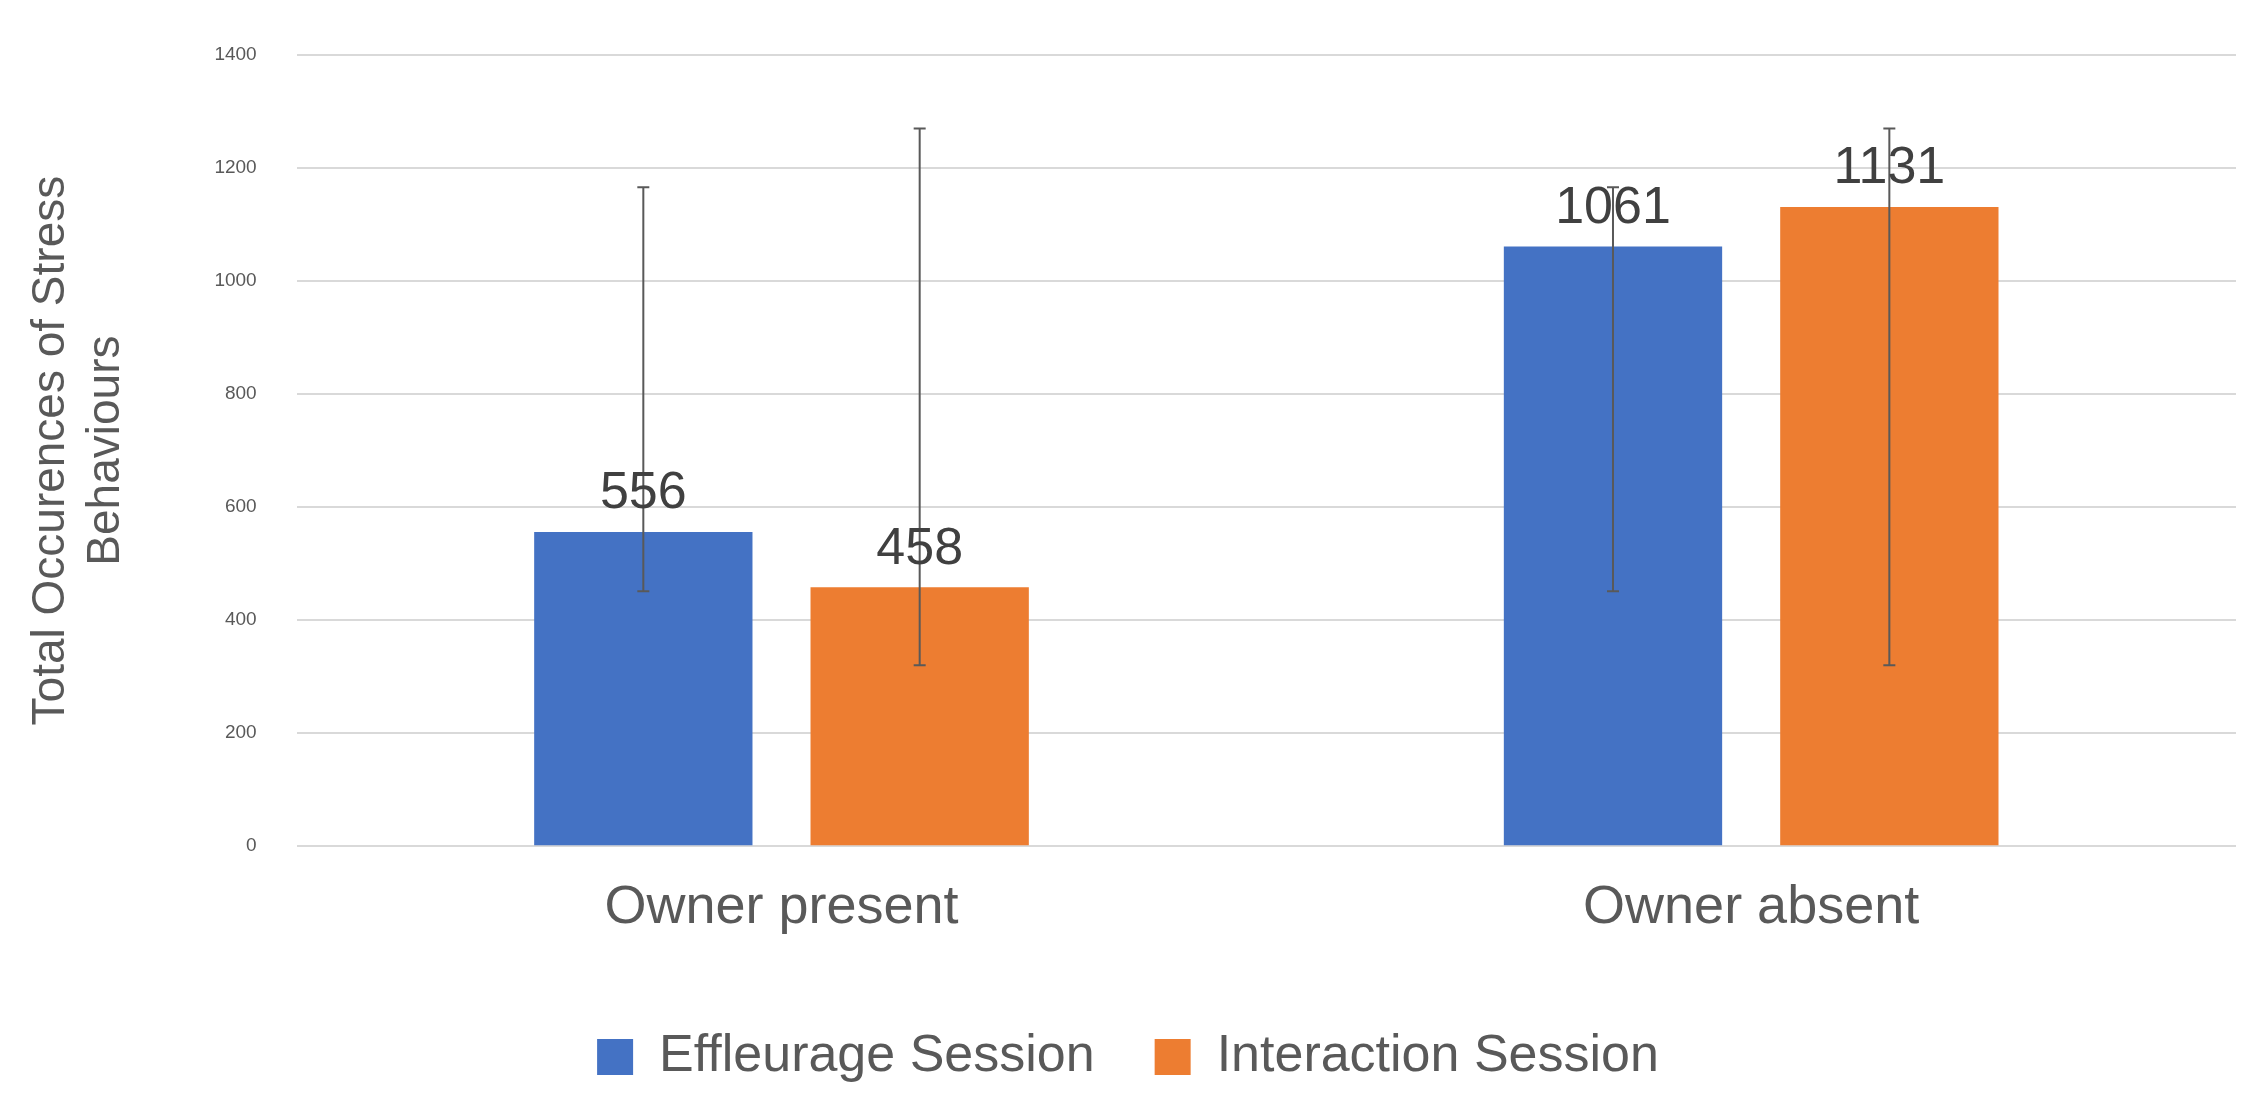 This screenshot has width=2266, height=1098. I want to click on y-tick-label: 1400, so click(235, 54).